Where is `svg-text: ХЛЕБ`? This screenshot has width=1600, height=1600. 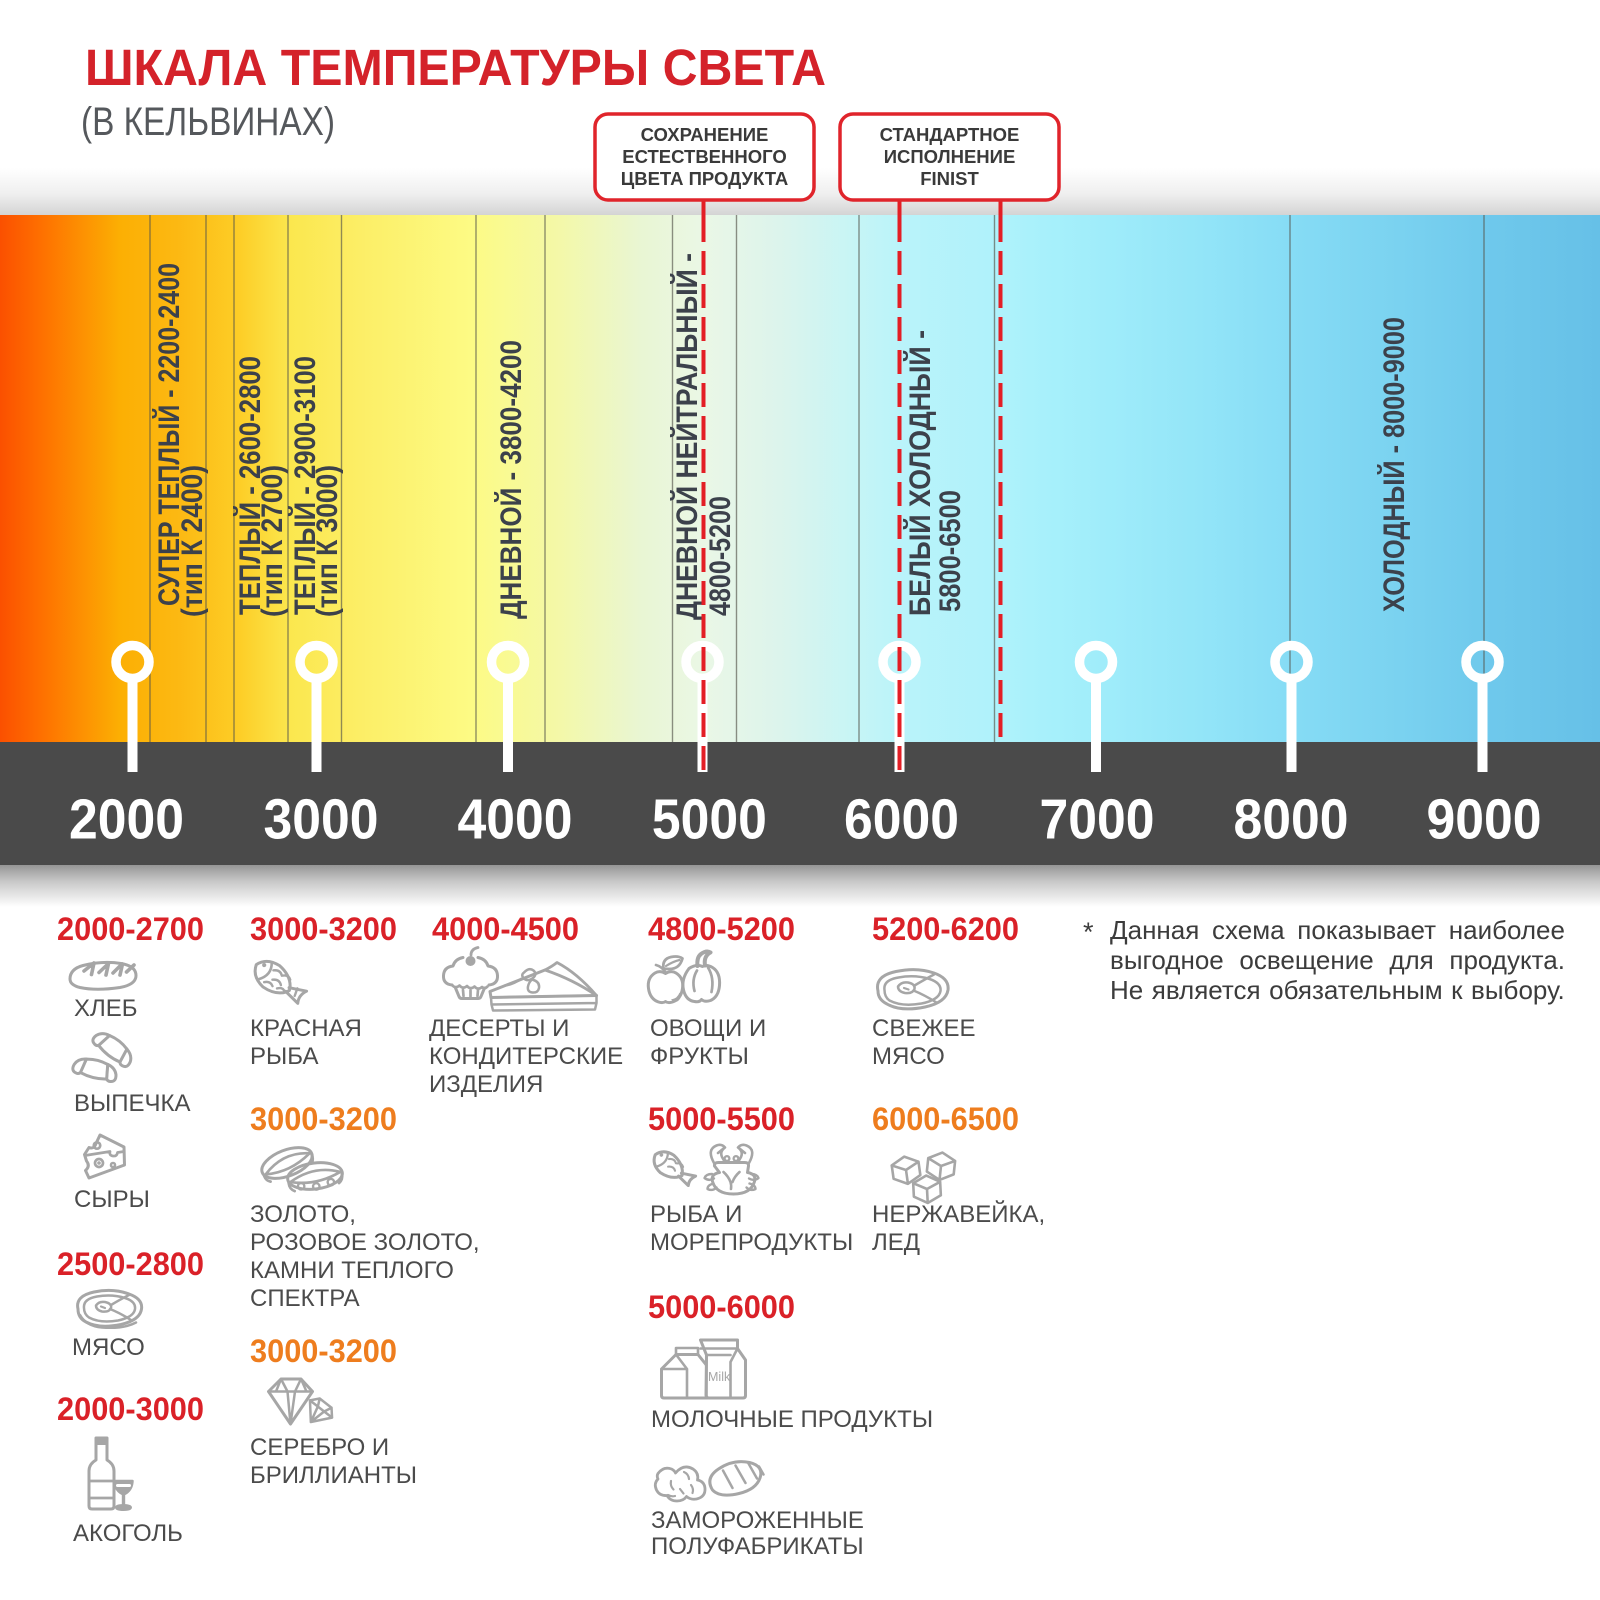 svg-text: ХЛЕБ is located at coordinates (106, 1008).